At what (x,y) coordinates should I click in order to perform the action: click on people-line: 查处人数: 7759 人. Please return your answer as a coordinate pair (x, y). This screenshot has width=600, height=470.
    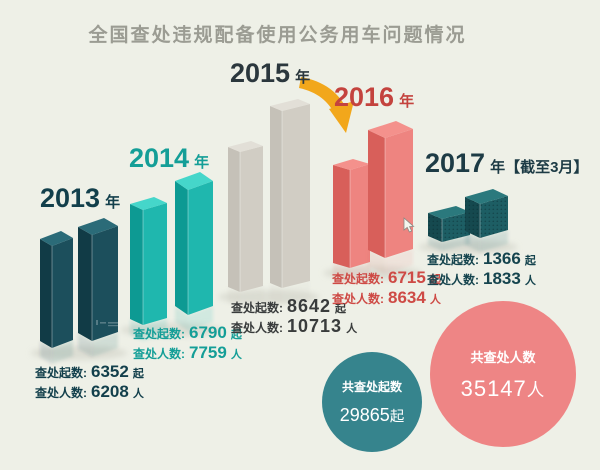
    Looking at the image, I should click on (187, 353).